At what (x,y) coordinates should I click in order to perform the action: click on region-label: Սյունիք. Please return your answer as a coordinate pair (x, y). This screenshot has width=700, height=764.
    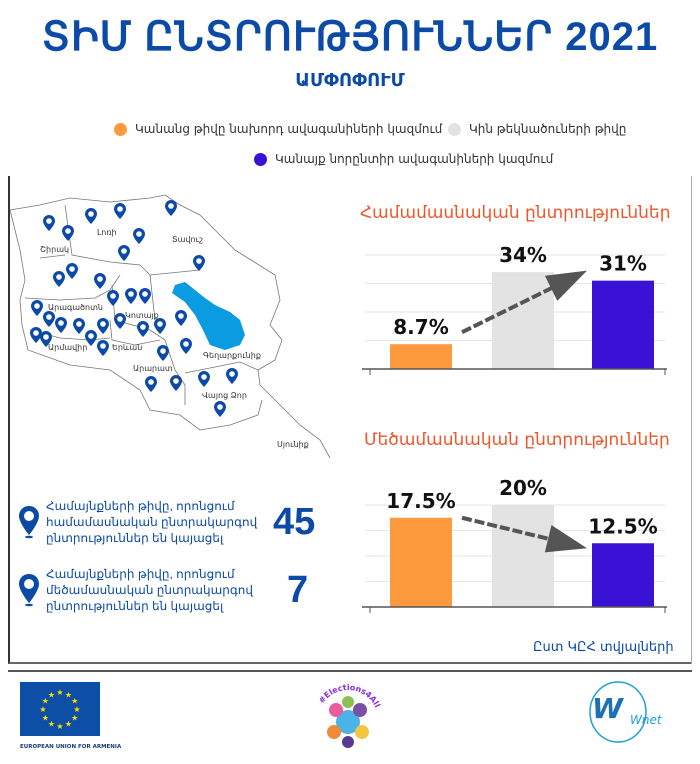
    Looking at the image, I should click on (293, 444).